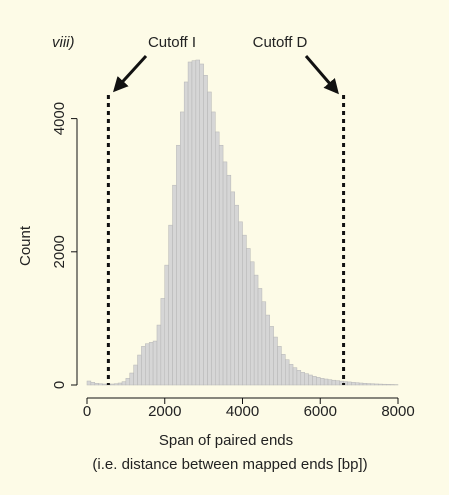  I want to click on y-tick-label: 2000, so click(59, 251).